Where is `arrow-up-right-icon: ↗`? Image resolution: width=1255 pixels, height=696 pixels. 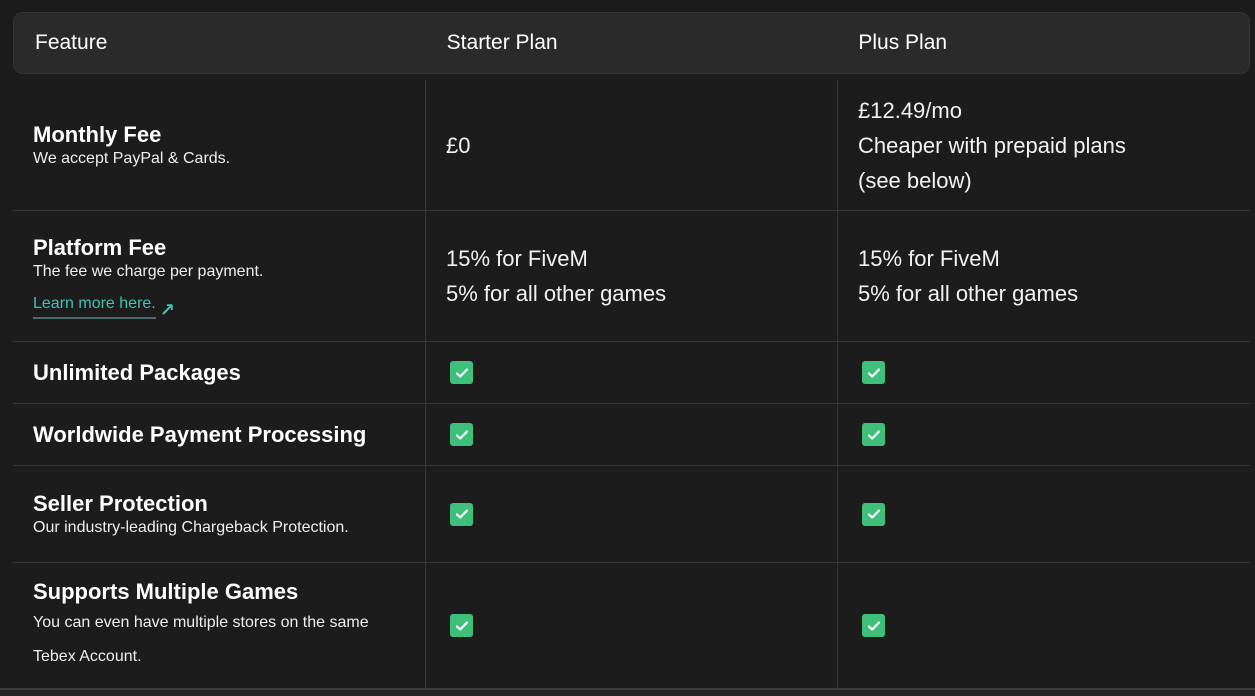 arrow-up-right-icon: ↗ is located at coordinates (167, 309).